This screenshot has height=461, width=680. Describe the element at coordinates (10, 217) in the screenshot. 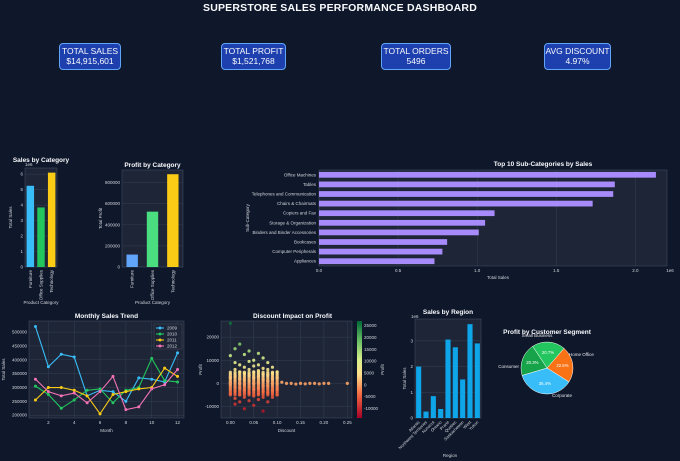

I see `sales-category-ylabel: Total Sales` at that location.